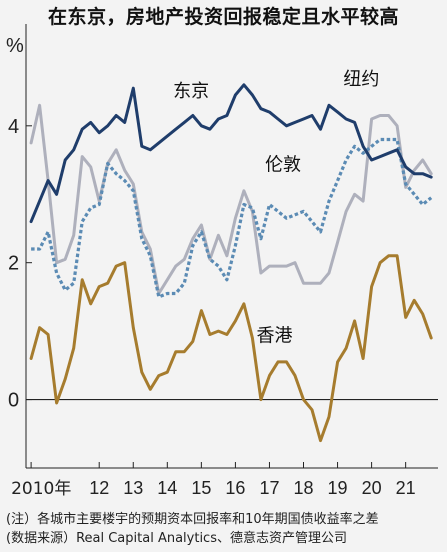 The image size is (447, 552). What do you see at coordinates (406, 488) in the screenshot?
I see `x-tick-label: 21` at bounding box center [406, 488].